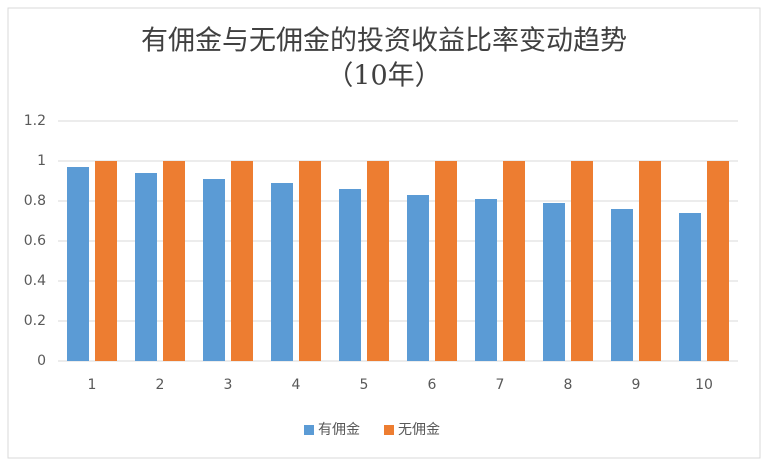 The height and width of the screenshot is (469, 768). I want to click on x-tick-label: 3, so click(228, 385).